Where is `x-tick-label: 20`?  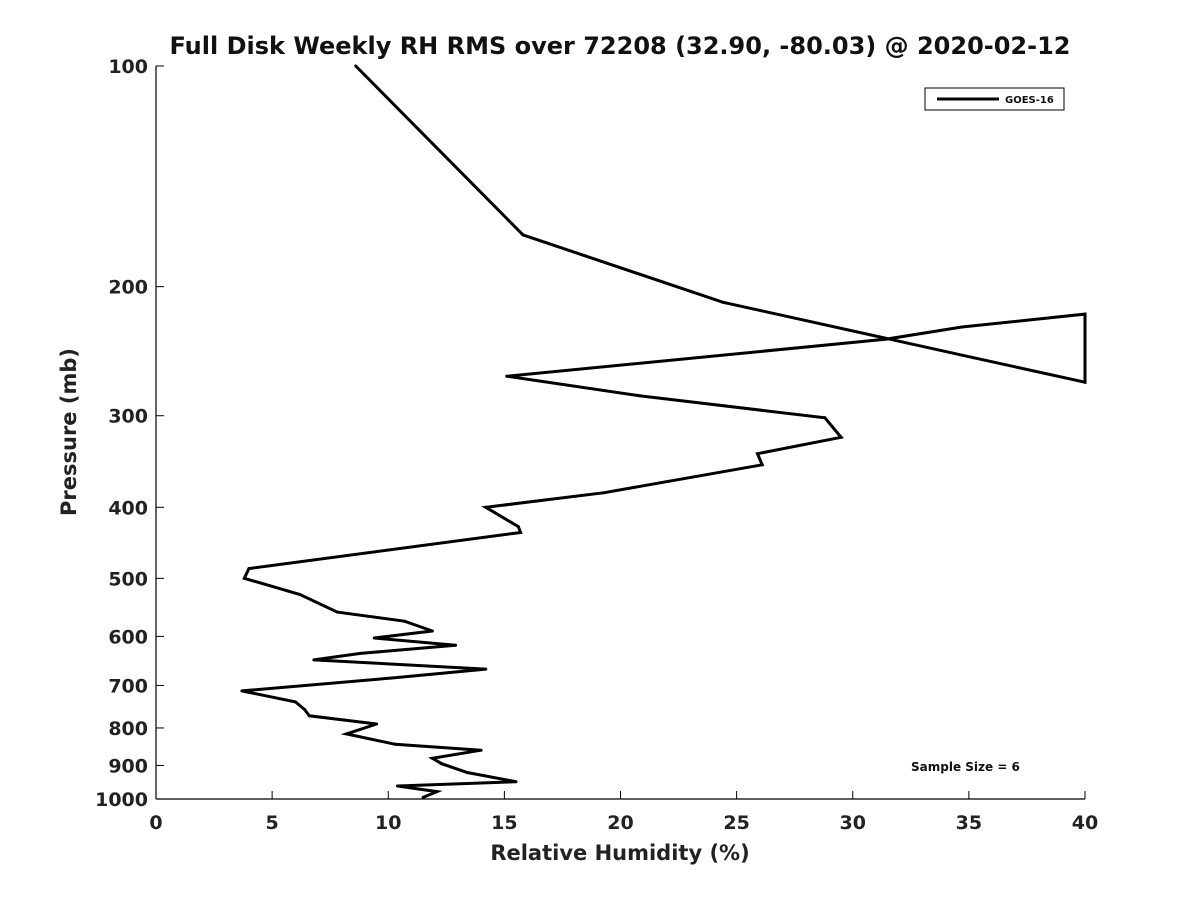
x-tick-label: 20 is located at coordinates (620, 823).